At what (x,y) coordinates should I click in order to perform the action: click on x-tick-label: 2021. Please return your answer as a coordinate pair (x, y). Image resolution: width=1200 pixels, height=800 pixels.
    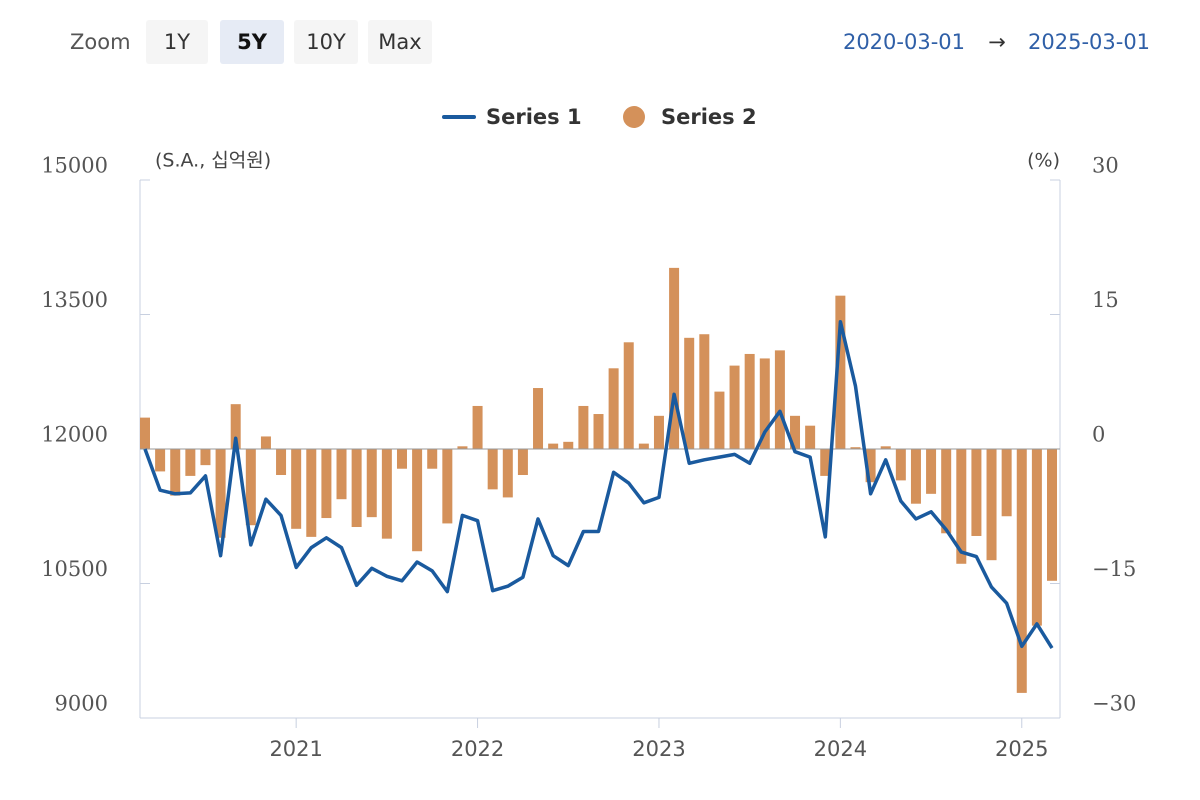
    Looking at the image, I should click on (295, 749).